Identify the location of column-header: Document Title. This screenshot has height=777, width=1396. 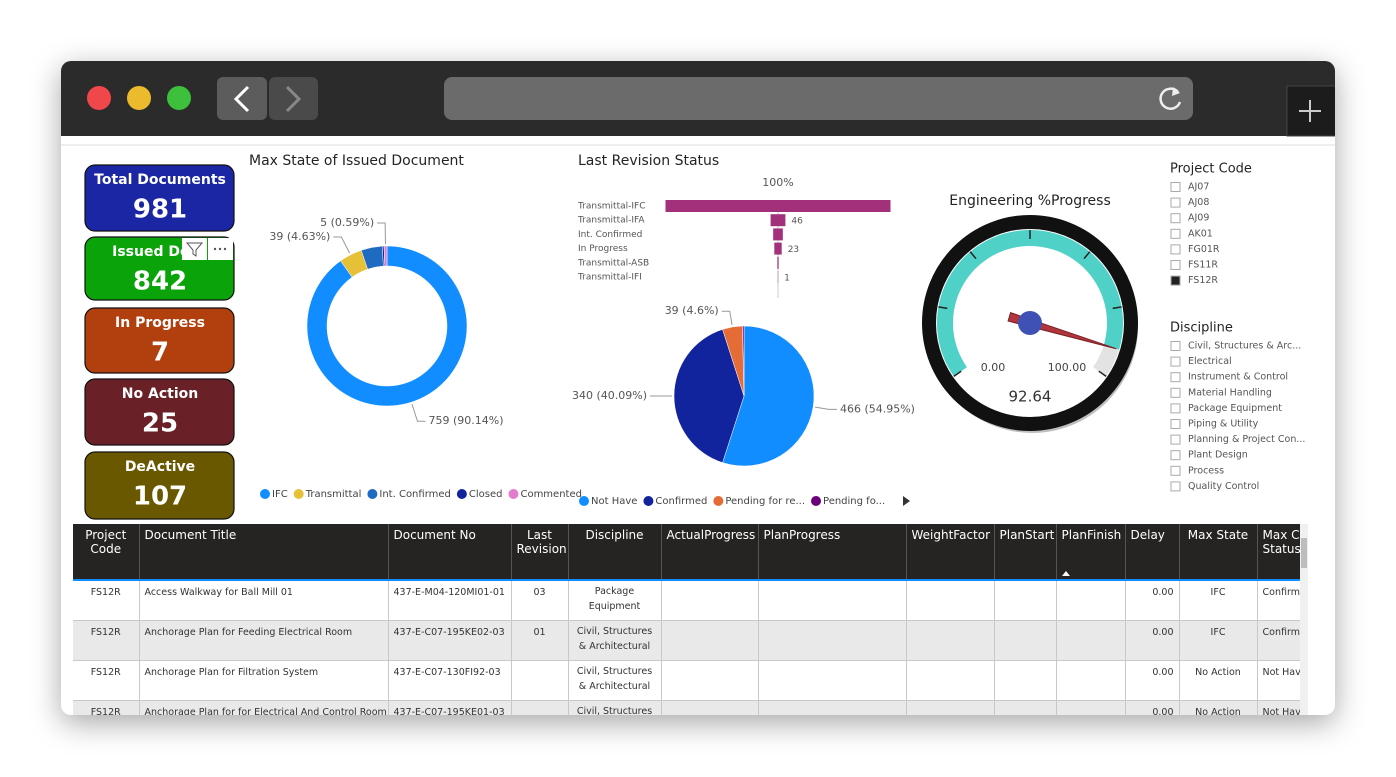
(264, 552).